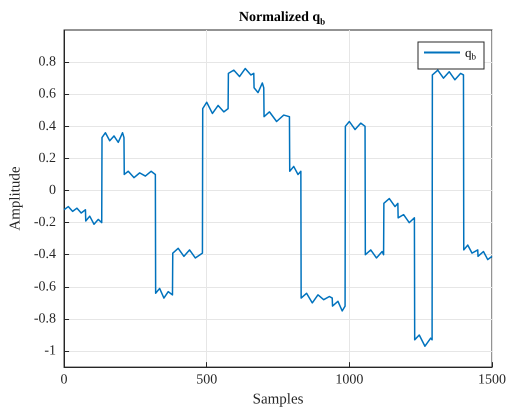 Image resolution: width=514 pixels, height=412 pixels. What do you see at coordinates (47, 94) in the screenshot?
I see `y-tick-label: 0.6` at bounding box center [47, 94].